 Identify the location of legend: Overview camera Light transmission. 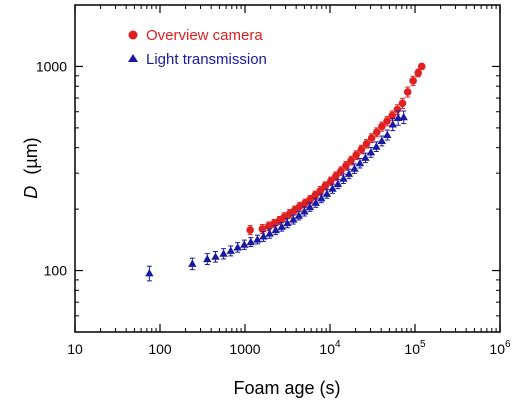
(197, 47).